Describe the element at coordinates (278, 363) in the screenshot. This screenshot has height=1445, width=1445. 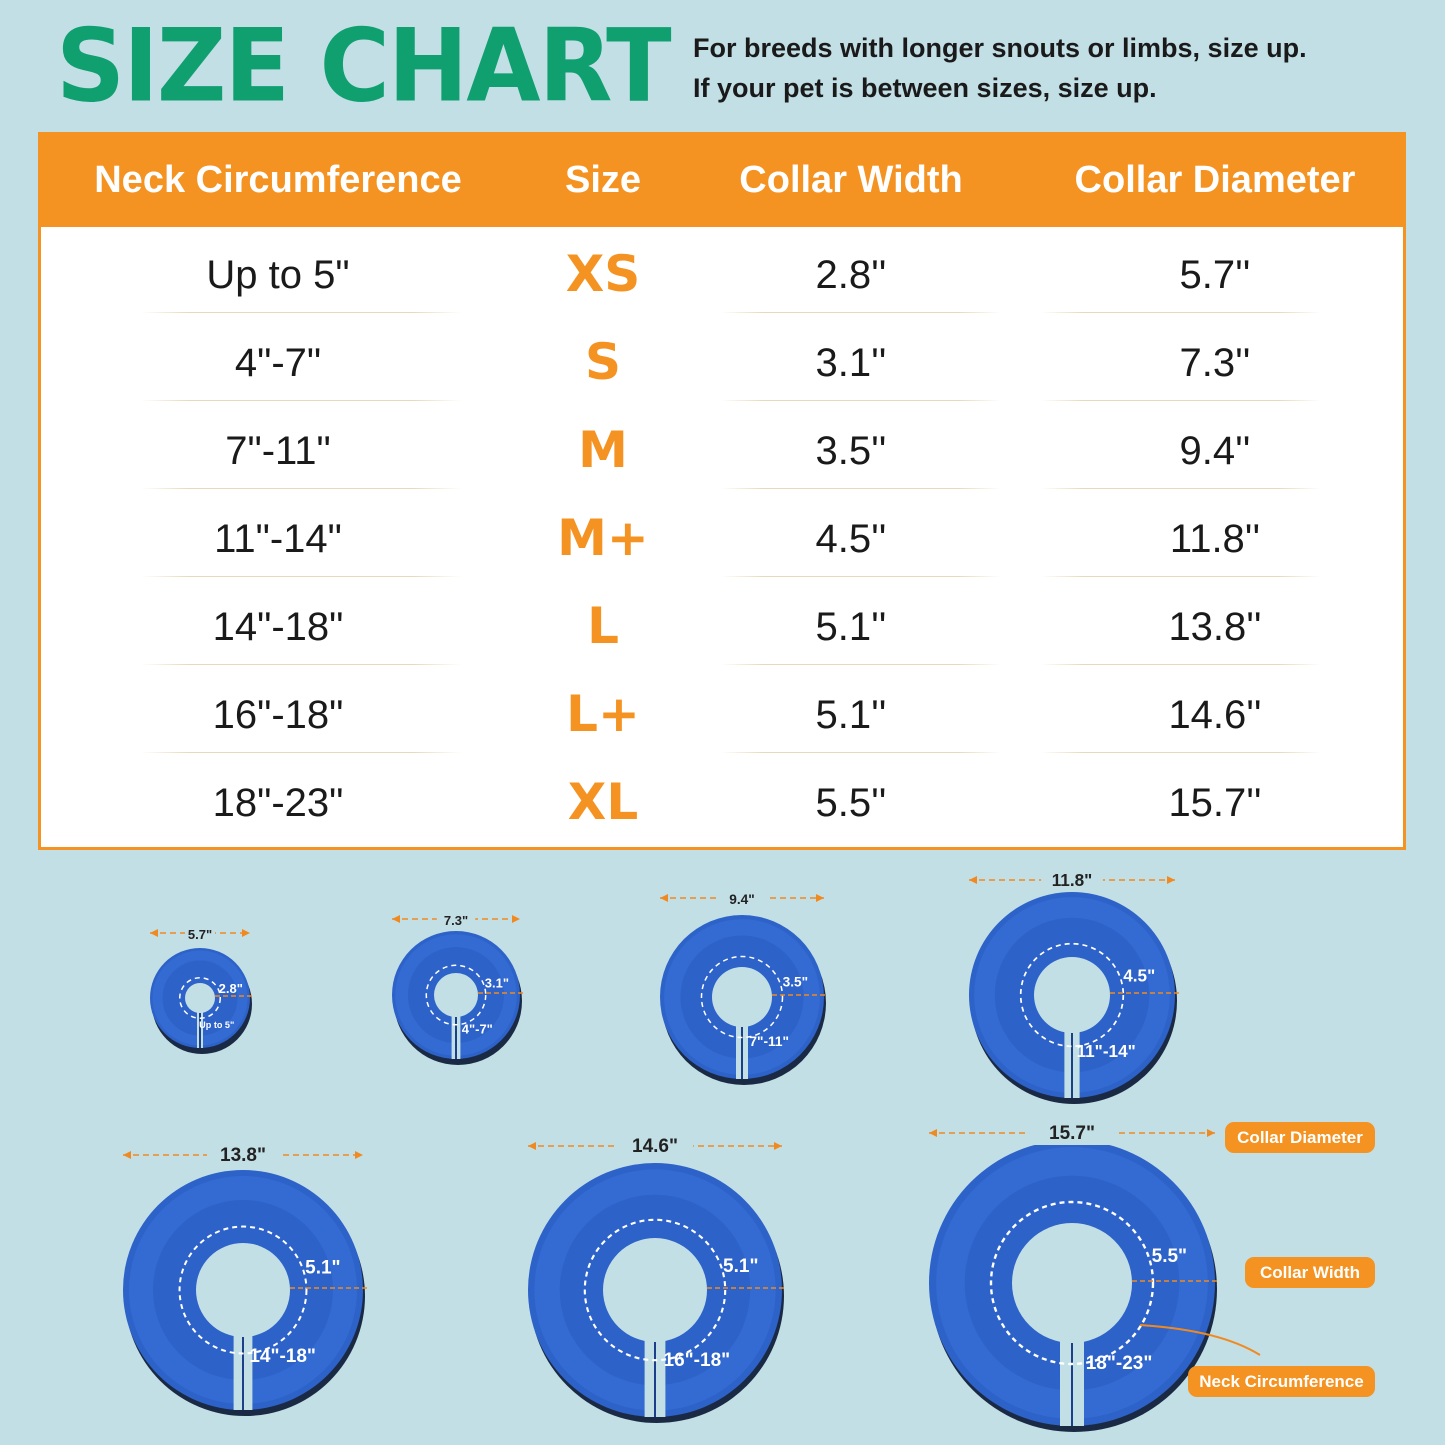
I see `cell-neck: 4"-7"` at that location.